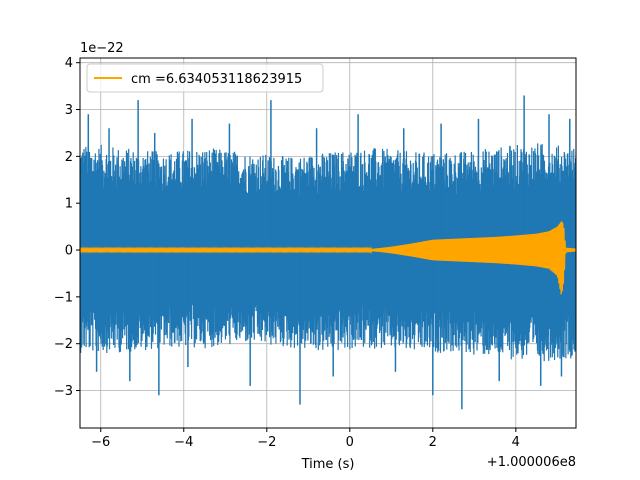  I want to click on y-tick-label: 2, so click(69, 157).